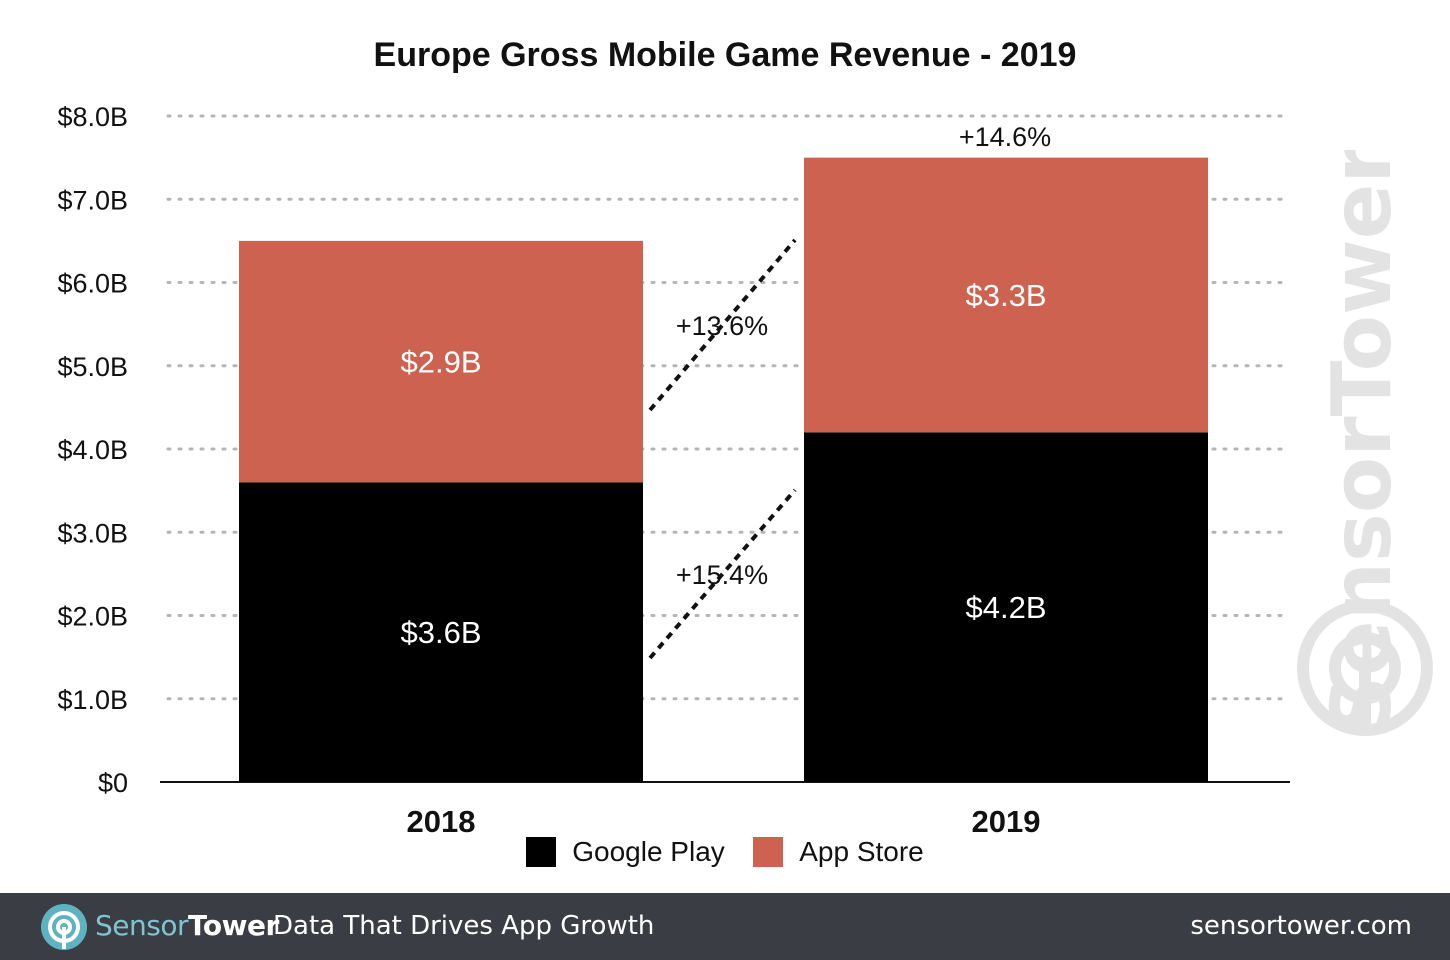  What do you see at coordinates (92, 367) in the screenshot?
I see `y-tick-label: $5.0B` at bounding box center [92, 367].